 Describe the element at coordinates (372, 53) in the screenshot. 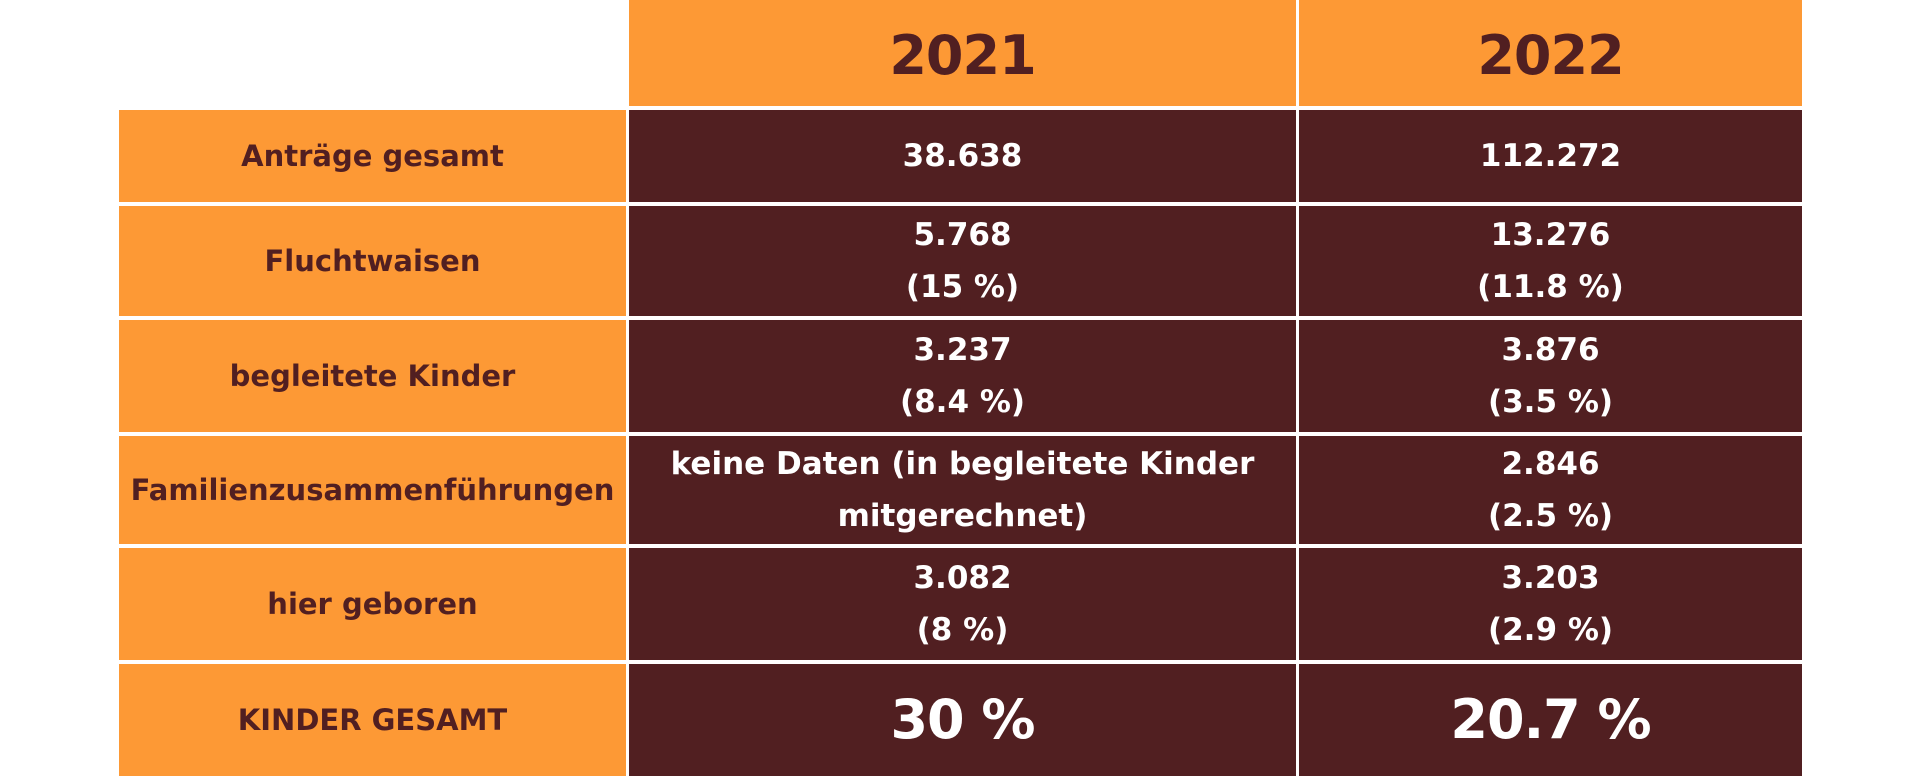

I see `table-corner` at that location.